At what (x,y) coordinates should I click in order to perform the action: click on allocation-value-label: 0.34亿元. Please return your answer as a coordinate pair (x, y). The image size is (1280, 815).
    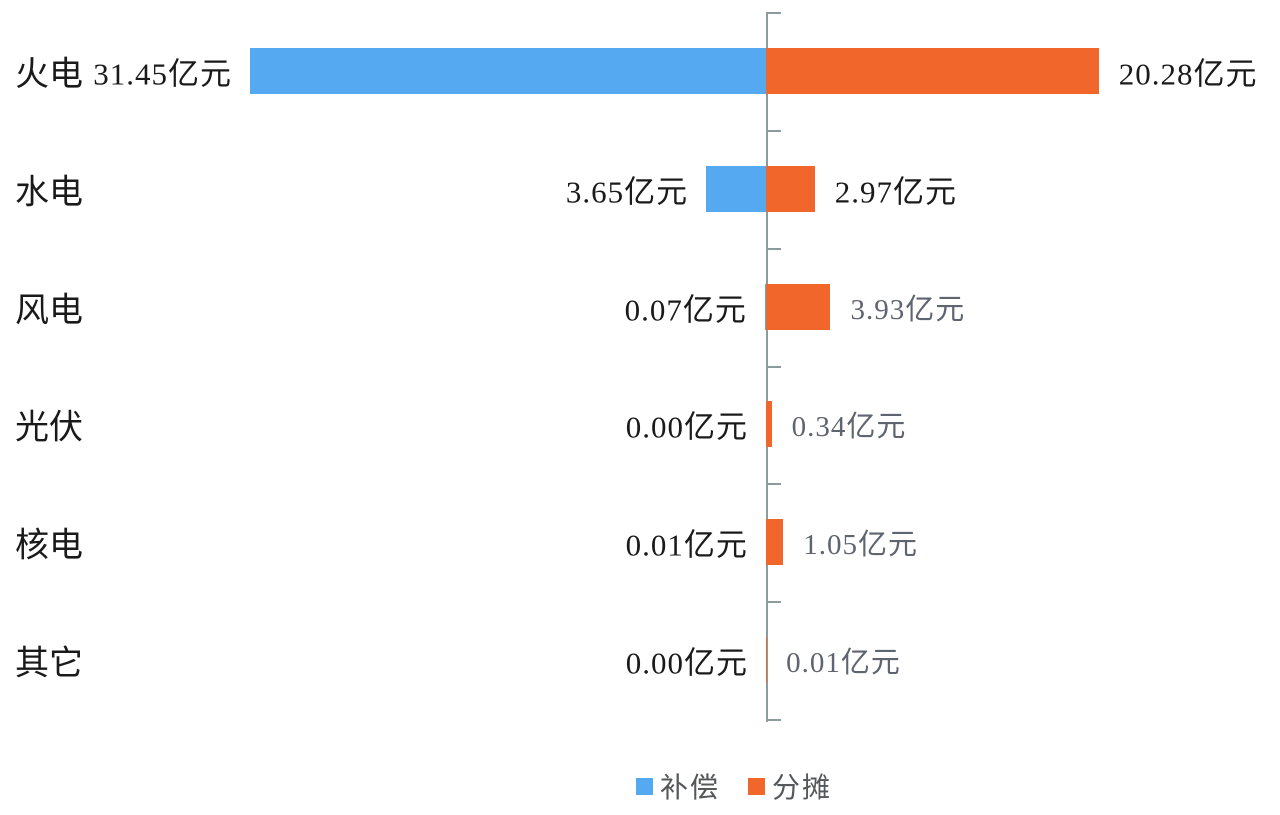
    Looking at the image, I should click on (849, 427).